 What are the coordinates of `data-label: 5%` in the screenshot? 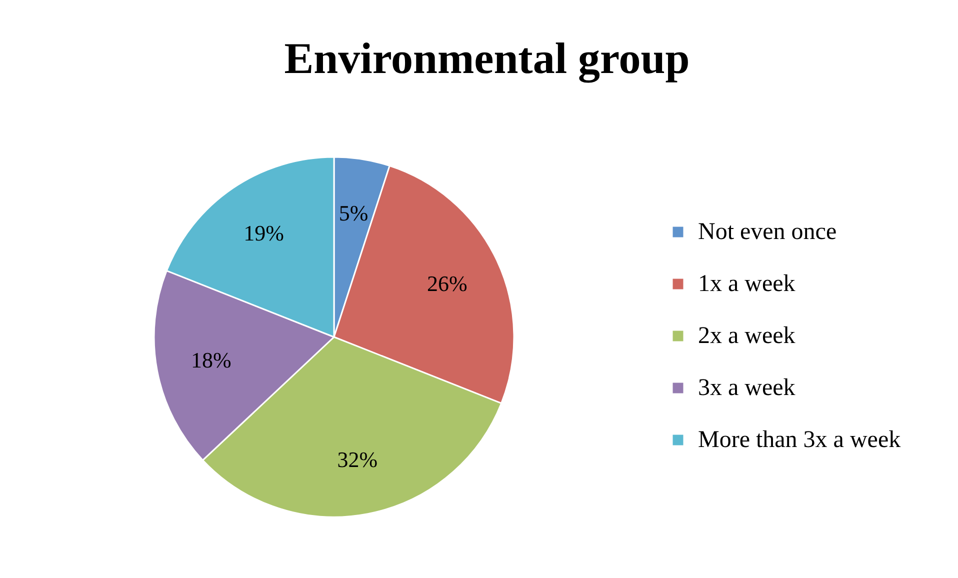 It's located at (353, 213).